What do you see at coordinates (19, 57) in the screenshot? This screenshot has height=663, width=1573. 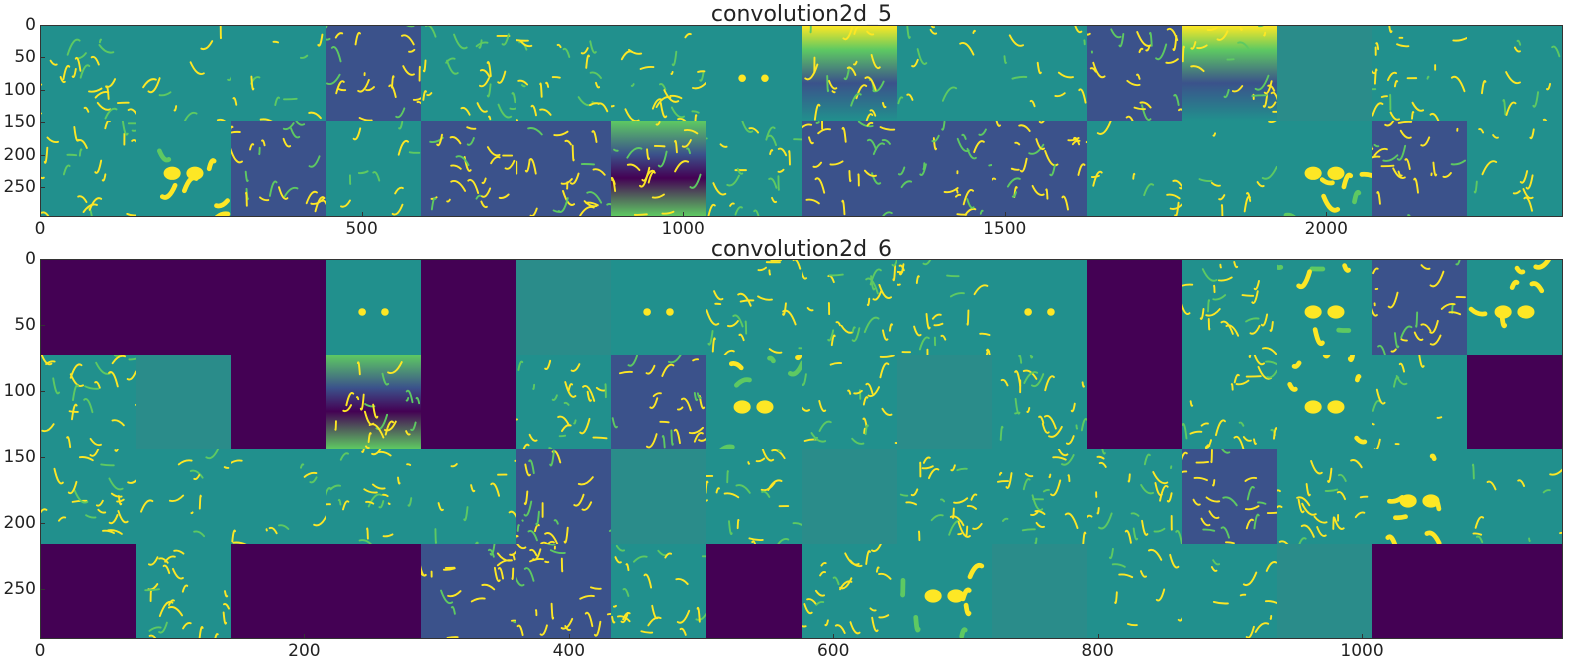 I see `y-tick-label: 50` at bounding box center [19, 57].